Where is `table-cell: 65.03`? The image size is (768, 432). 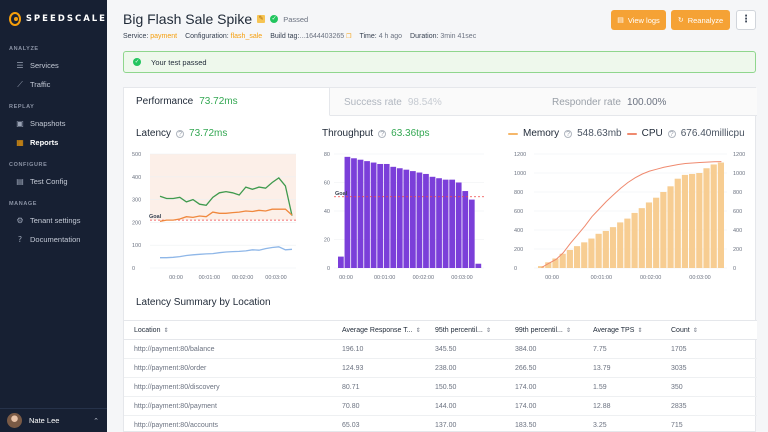
table-cell: 65.03 is located at coordinates (388, 423).